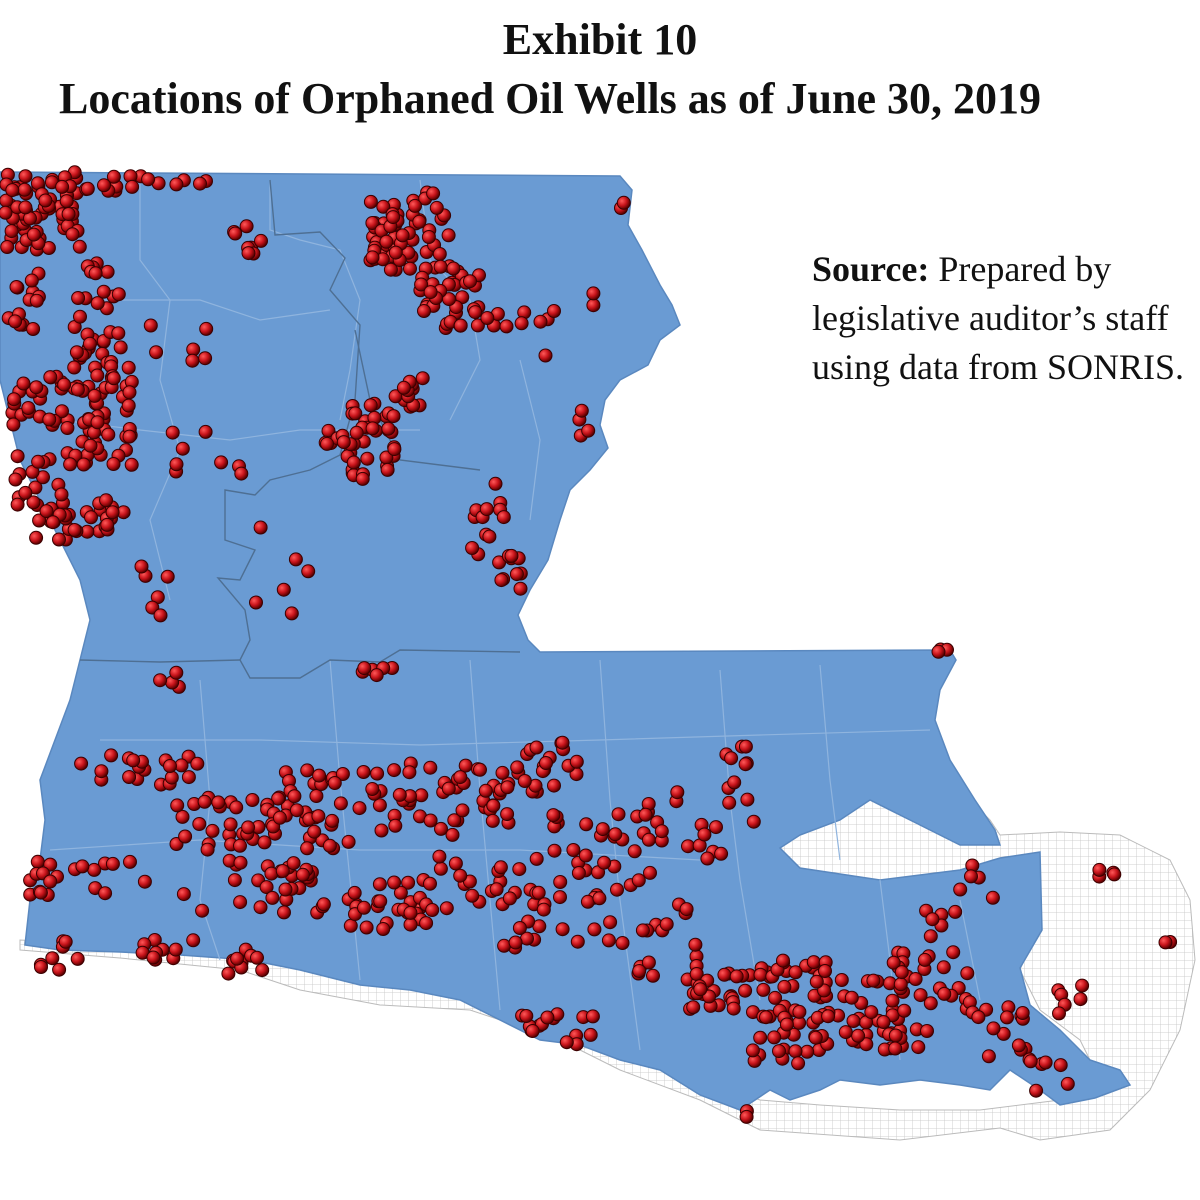 This screenshot has height=1200, width=1200. Describe the element at coordinates (600, 39) in the screenshot. I see `exhibit-label: Exhibit 10` at that location.